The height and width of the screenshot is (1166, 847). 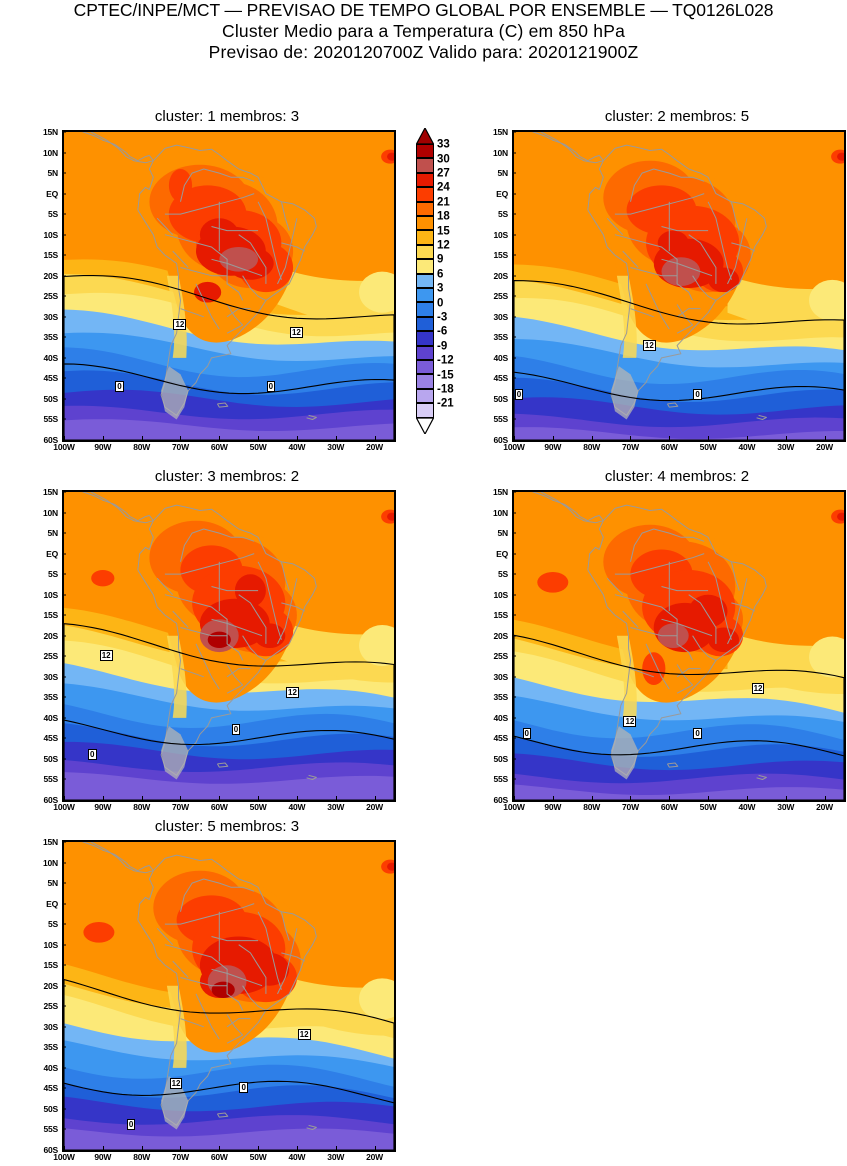 What do you see at coordinates (440, 288) in the screenshot?
I see `colorbar-tick-label: 3` at bounding box center [440, 288].